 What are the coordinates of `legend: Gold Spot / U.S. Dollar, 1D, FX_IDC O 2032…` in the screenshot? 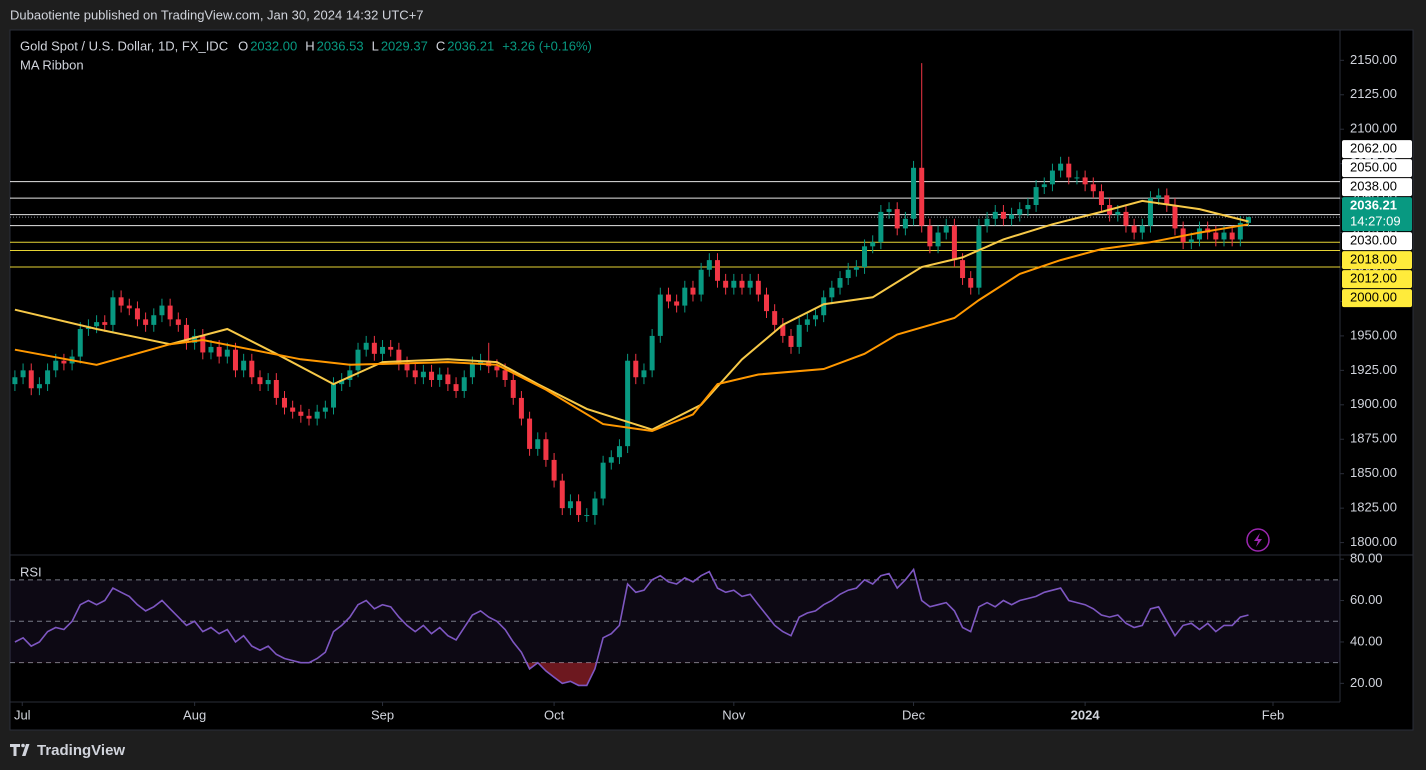 It's located at (306, 45).